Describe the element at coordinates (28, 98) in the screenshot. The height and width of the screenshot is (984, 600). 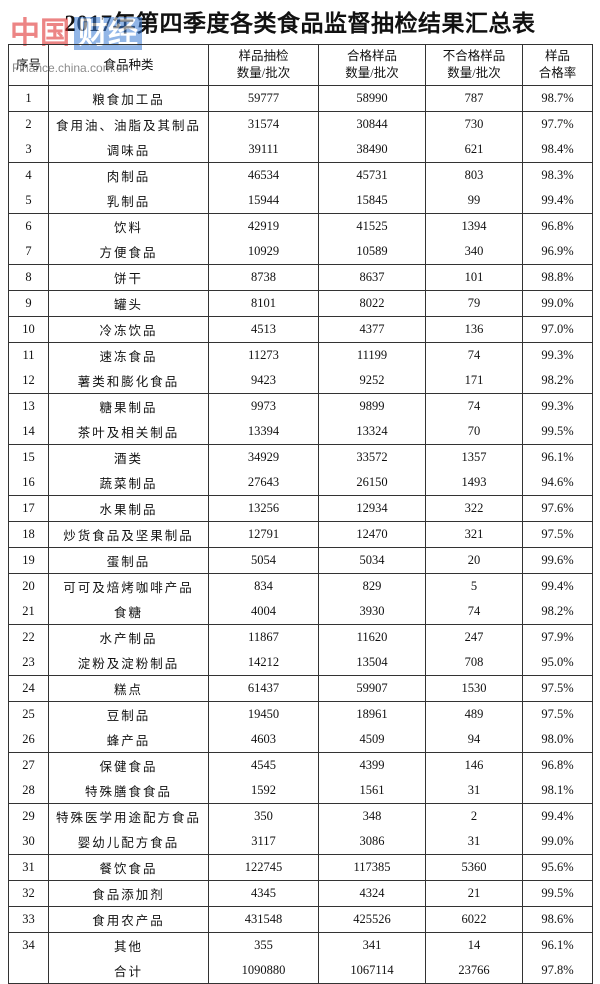
I see `row-number: 1` at that location.